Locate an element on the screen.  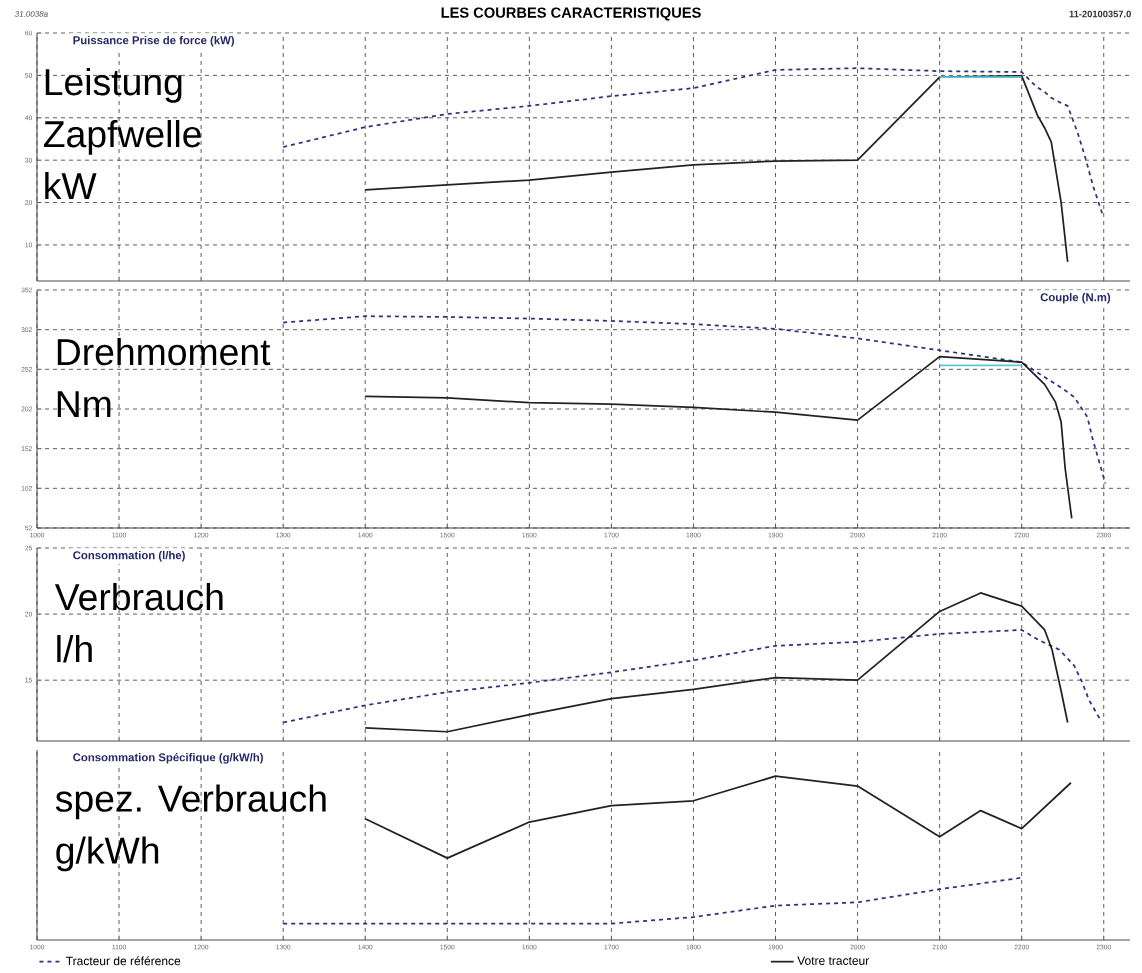
annotation: Leistung is located at coordinates (113, 85).